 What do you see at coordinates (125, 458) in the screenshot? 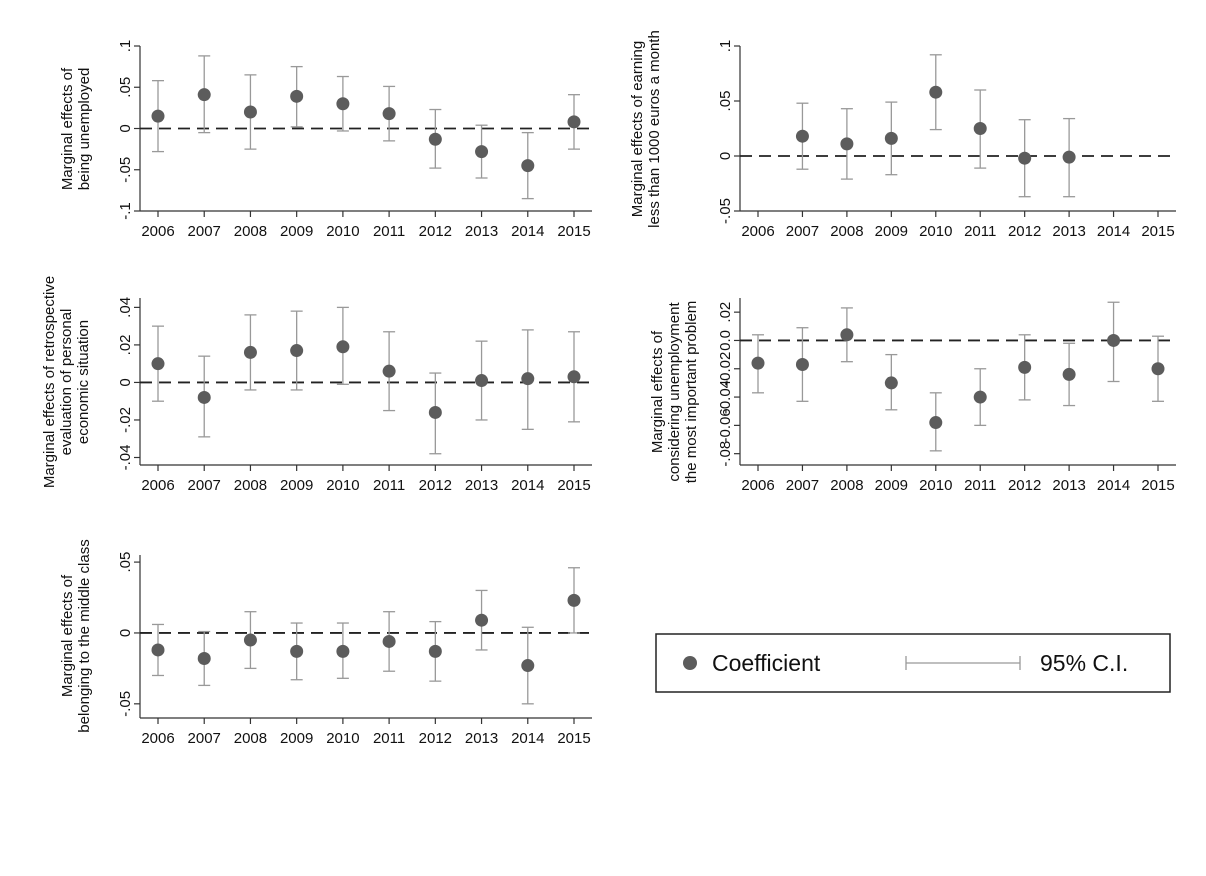
I see `y-tick-label: -.04` at bounding box center [125, 458].